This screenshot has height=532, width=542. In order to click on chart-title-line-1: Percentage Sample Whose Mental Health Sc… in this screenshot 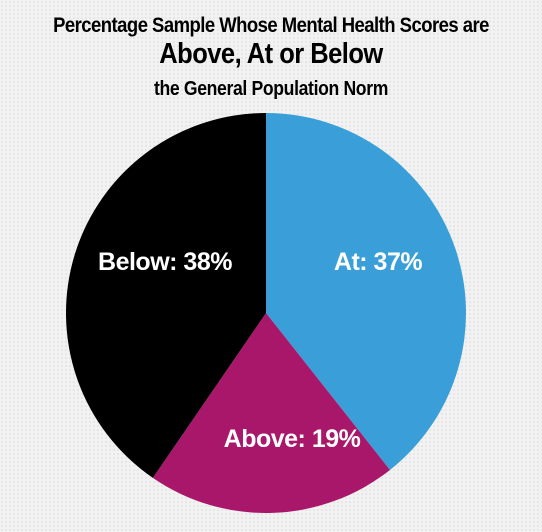, I will do `click(271, 25)`.